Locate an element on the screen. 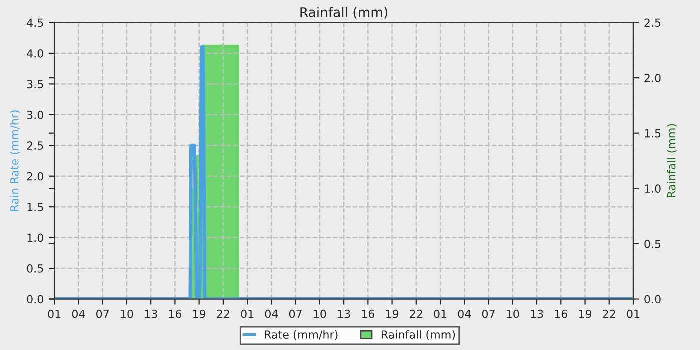  y-tick-label: 3.5 is located at coordinates (35, 84).